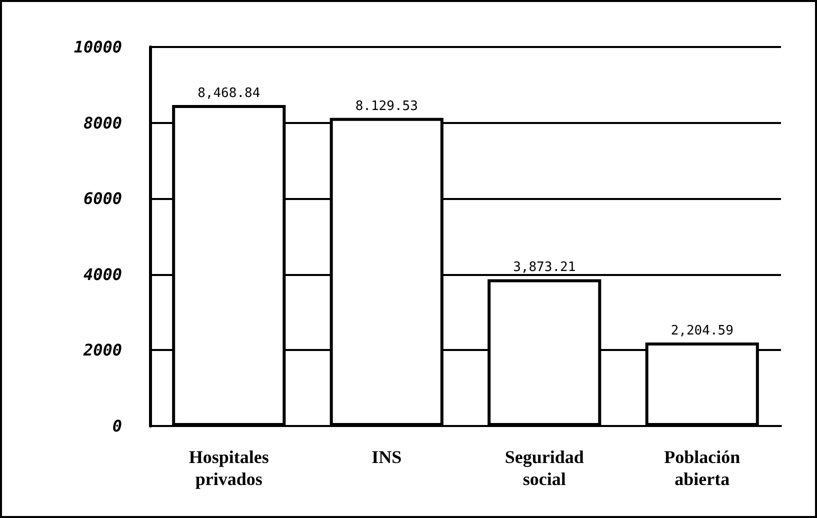 This screenshot has width=817, height=518. What do you see at coordinates (98, 47) in the screenshot?
I see `y-tick-label: 10000` at bounding box center [98, 47].